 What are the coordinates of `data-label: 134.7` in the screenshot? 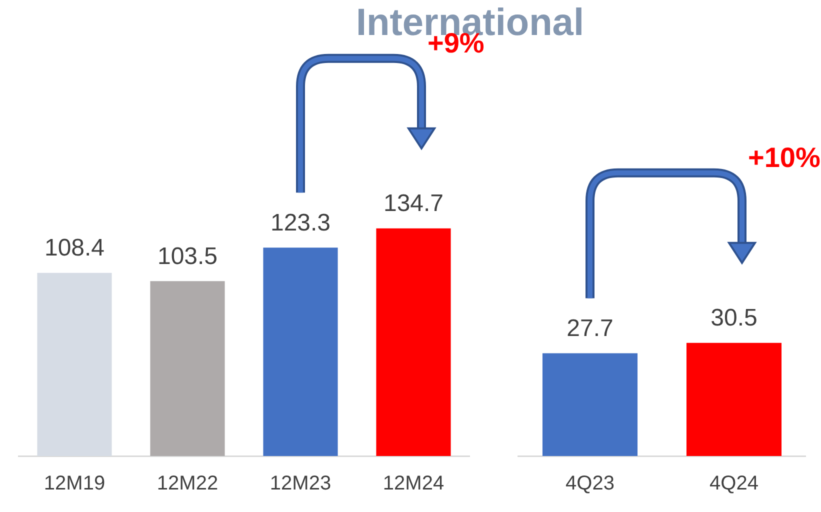 It's located at (413, 204).